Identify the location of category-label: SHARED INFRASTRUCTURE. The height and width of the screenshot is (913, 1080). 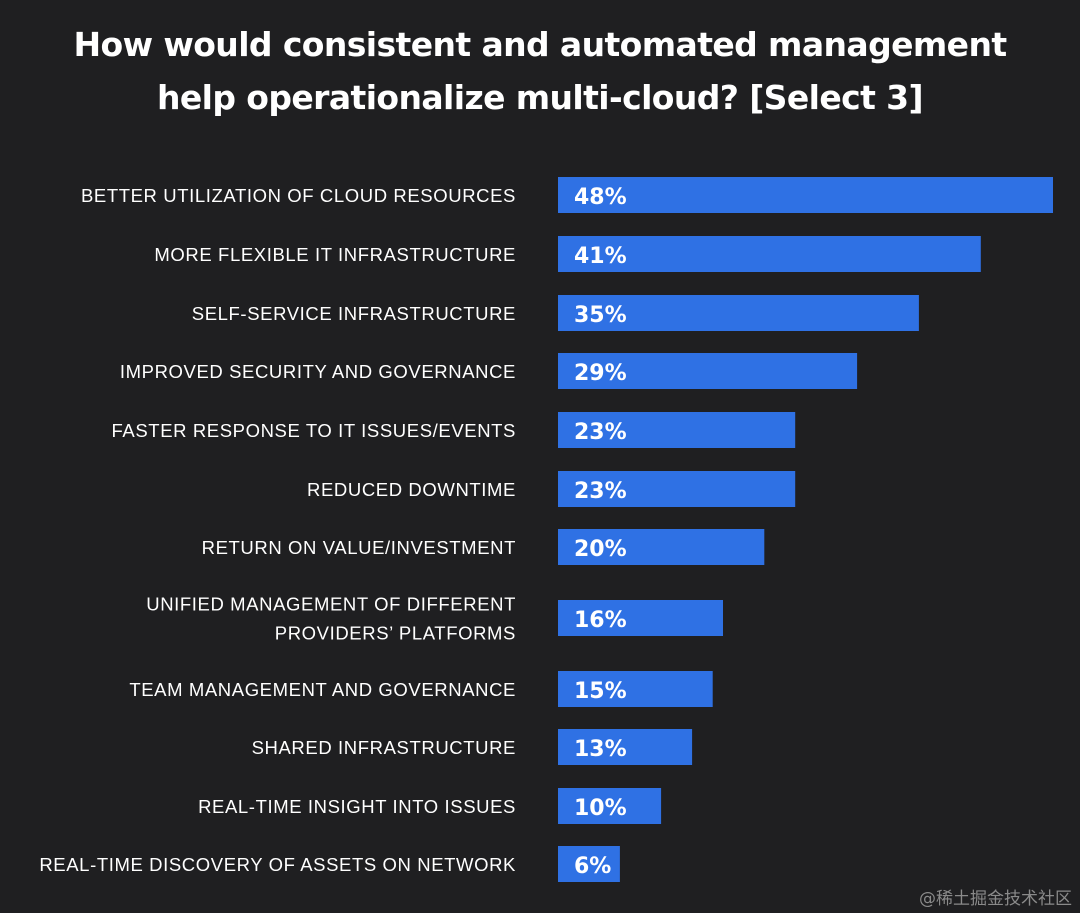
(384, 747).